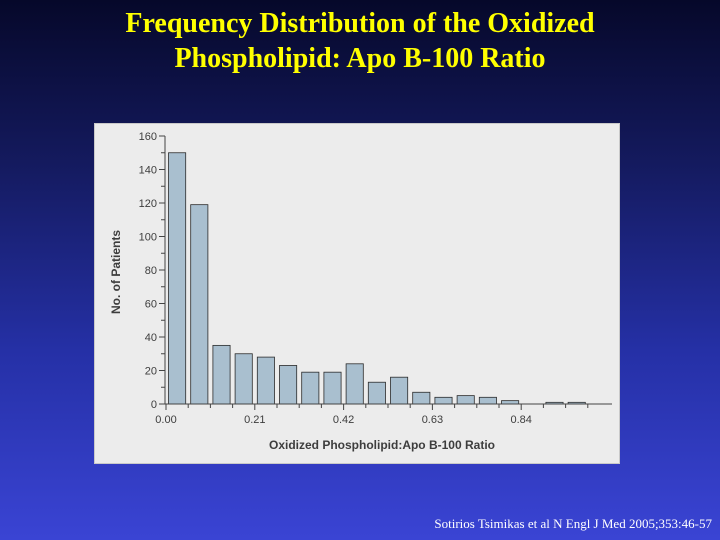 Image resolution: width=720 pixels, height=540 pixels. Describe the element at coordinates (360, 58) in the screenshot. I see `slide-title-line-2: Phospholipid: Apo B-100 Ratio` at that location.